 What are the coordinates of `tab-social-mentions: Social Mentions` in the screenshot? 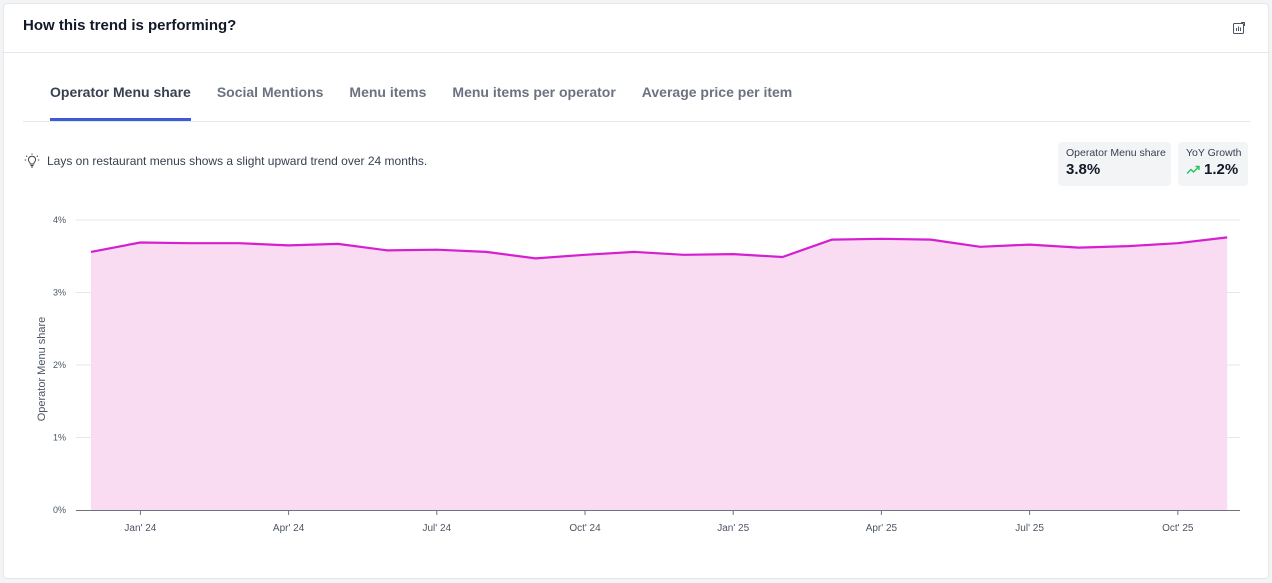 It's located at (270, 92).